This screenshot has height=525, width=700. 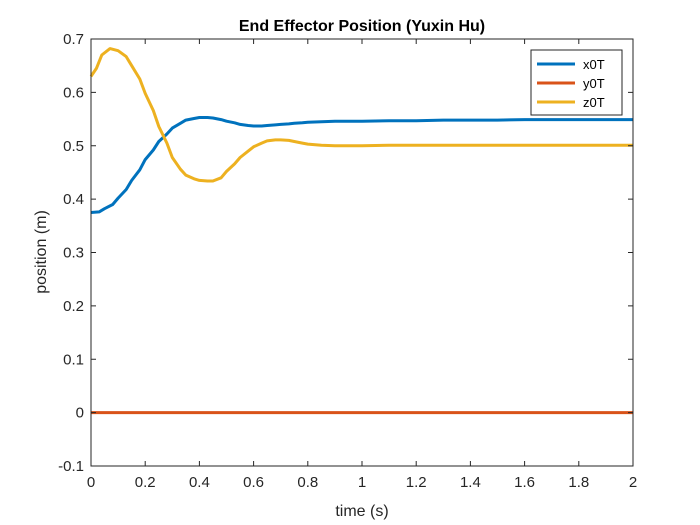 What do you see at coordinates (73, 306) in the screenshot?
I see `y-tick-label: 0.2` at bounding box center [73, 306].